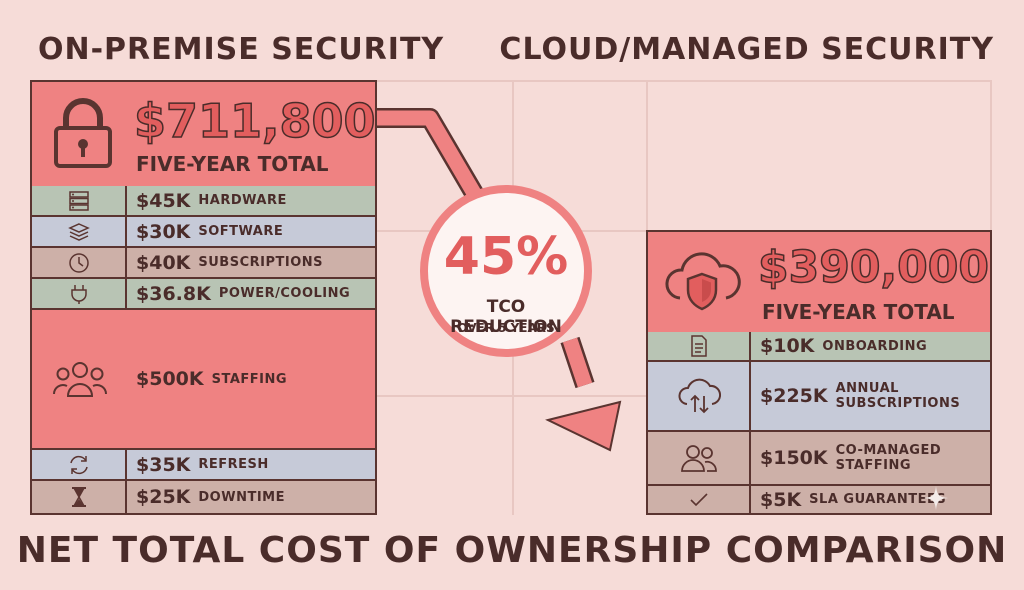  I want to click on cost-row-annual-subscriptions: $225K ANNUAL SUBSCRIPTIONS, so click(819, 397).